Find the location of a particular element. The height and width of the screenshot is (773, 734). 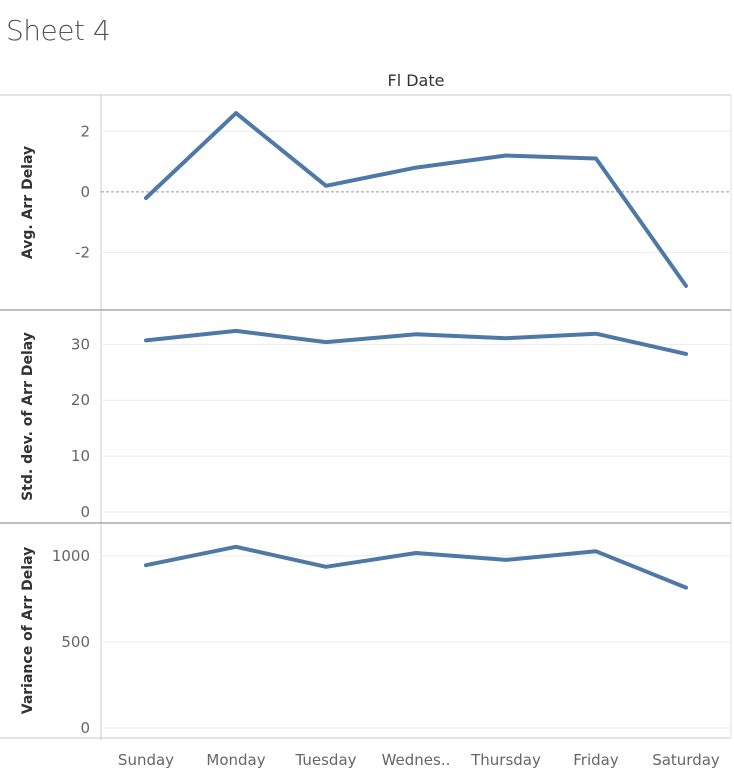

x-tick-label: Saturday is located at coordinates (686, 760).